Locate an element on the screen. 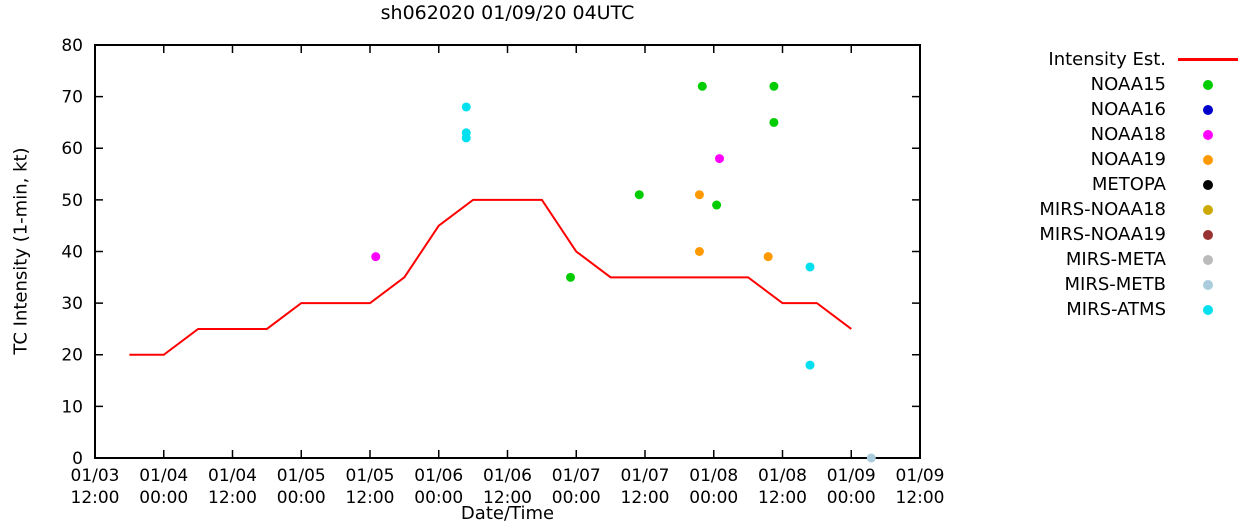 This screenshot has height=529, width=1241. legend-dot-noaa15 is located at coordinates (1208, 84).